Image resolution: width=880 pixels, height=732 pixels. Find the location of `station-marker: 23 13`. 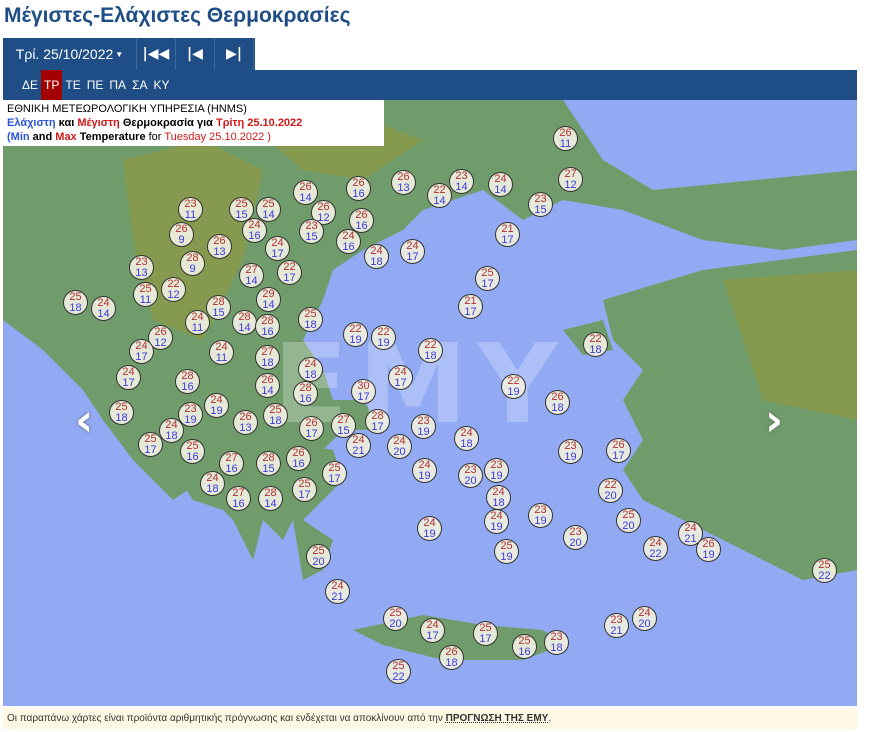

station-marker: 23 13 is located at coordinates (141, 267).